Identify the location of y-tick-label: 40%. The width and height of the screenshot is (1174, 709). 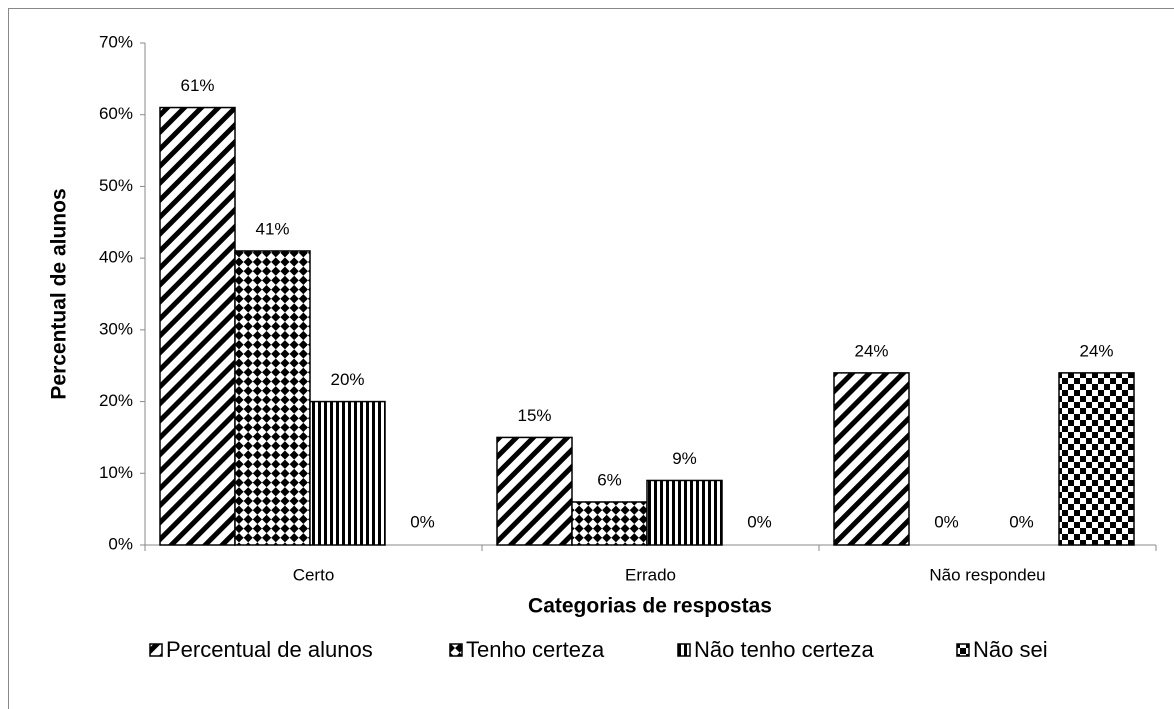
(116, 257).